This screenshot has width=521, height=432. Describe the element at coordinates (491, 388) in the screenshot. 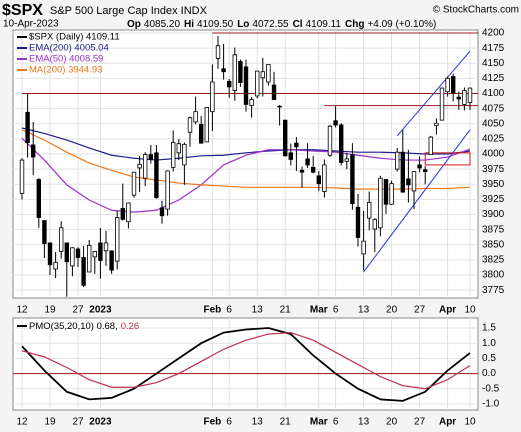

I see `y-tick-label: -0.5` at that location.